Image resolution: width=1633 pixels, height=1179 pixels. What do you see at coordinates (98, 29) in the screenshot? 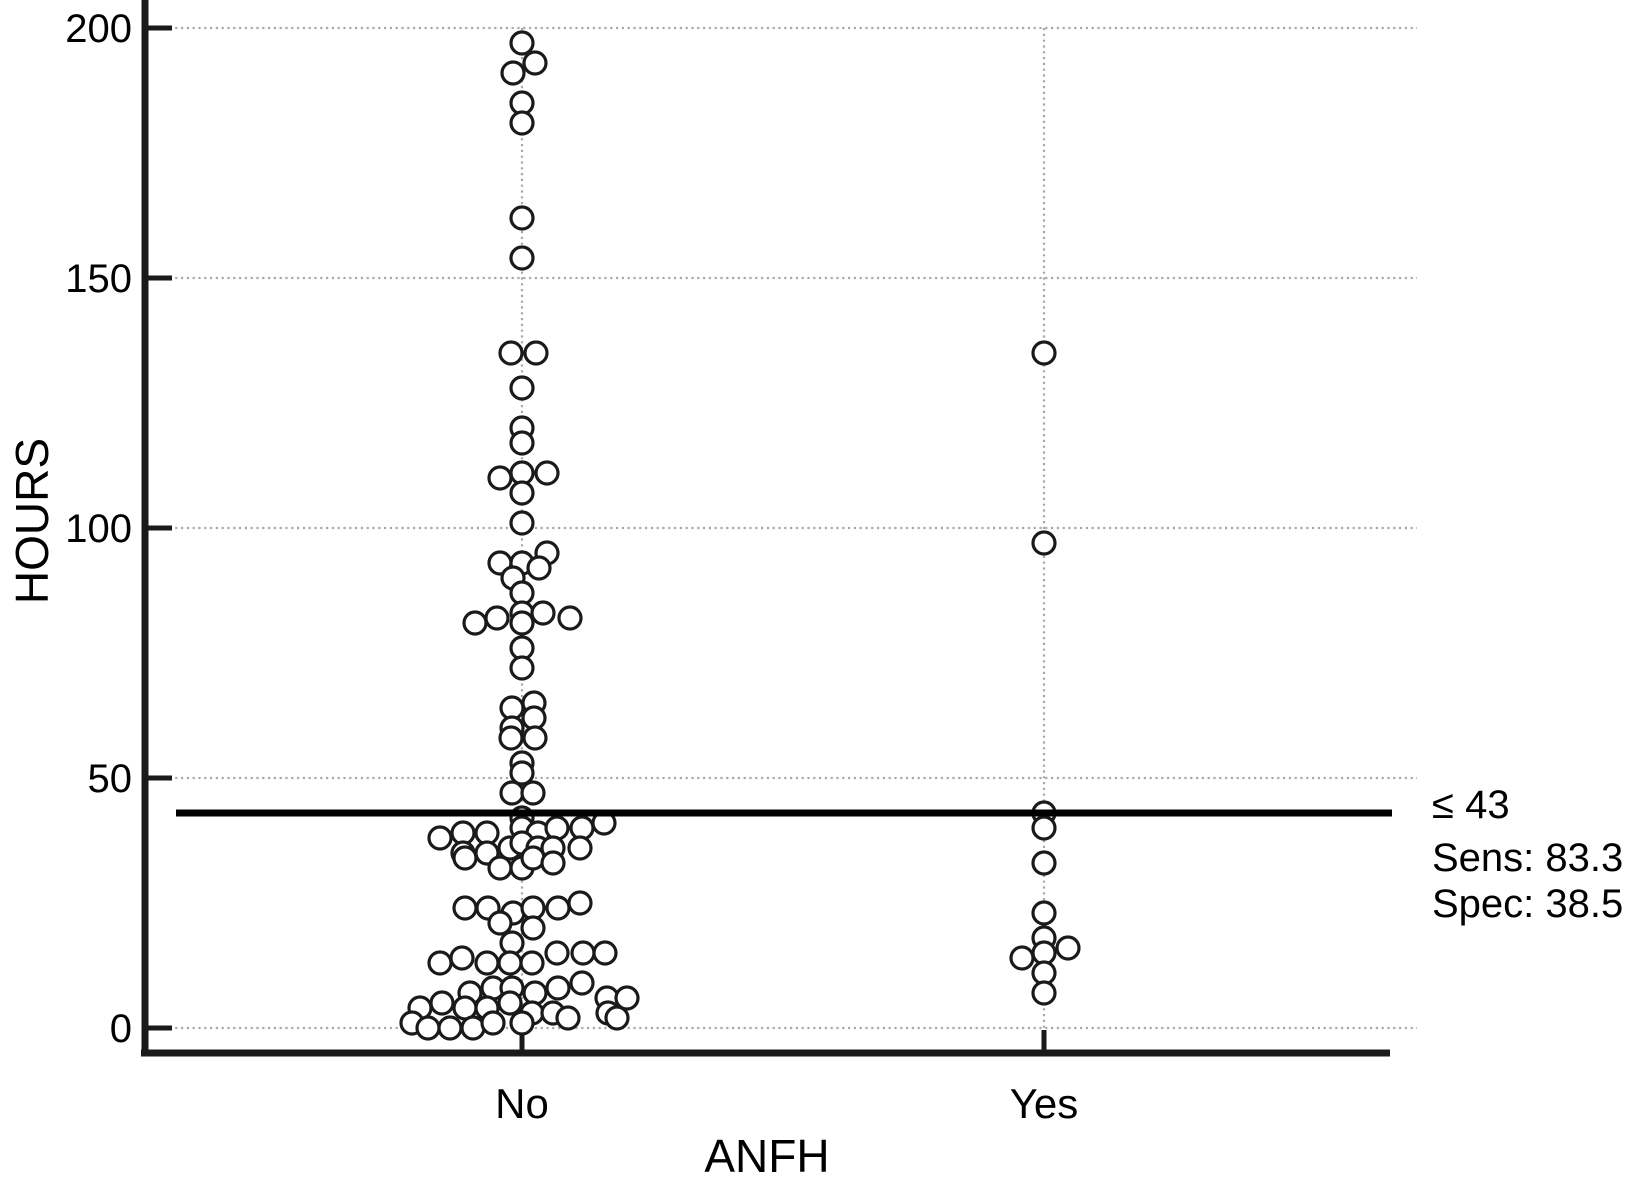
I see `y-tick-label: 200` at bounding box center [98, 29].